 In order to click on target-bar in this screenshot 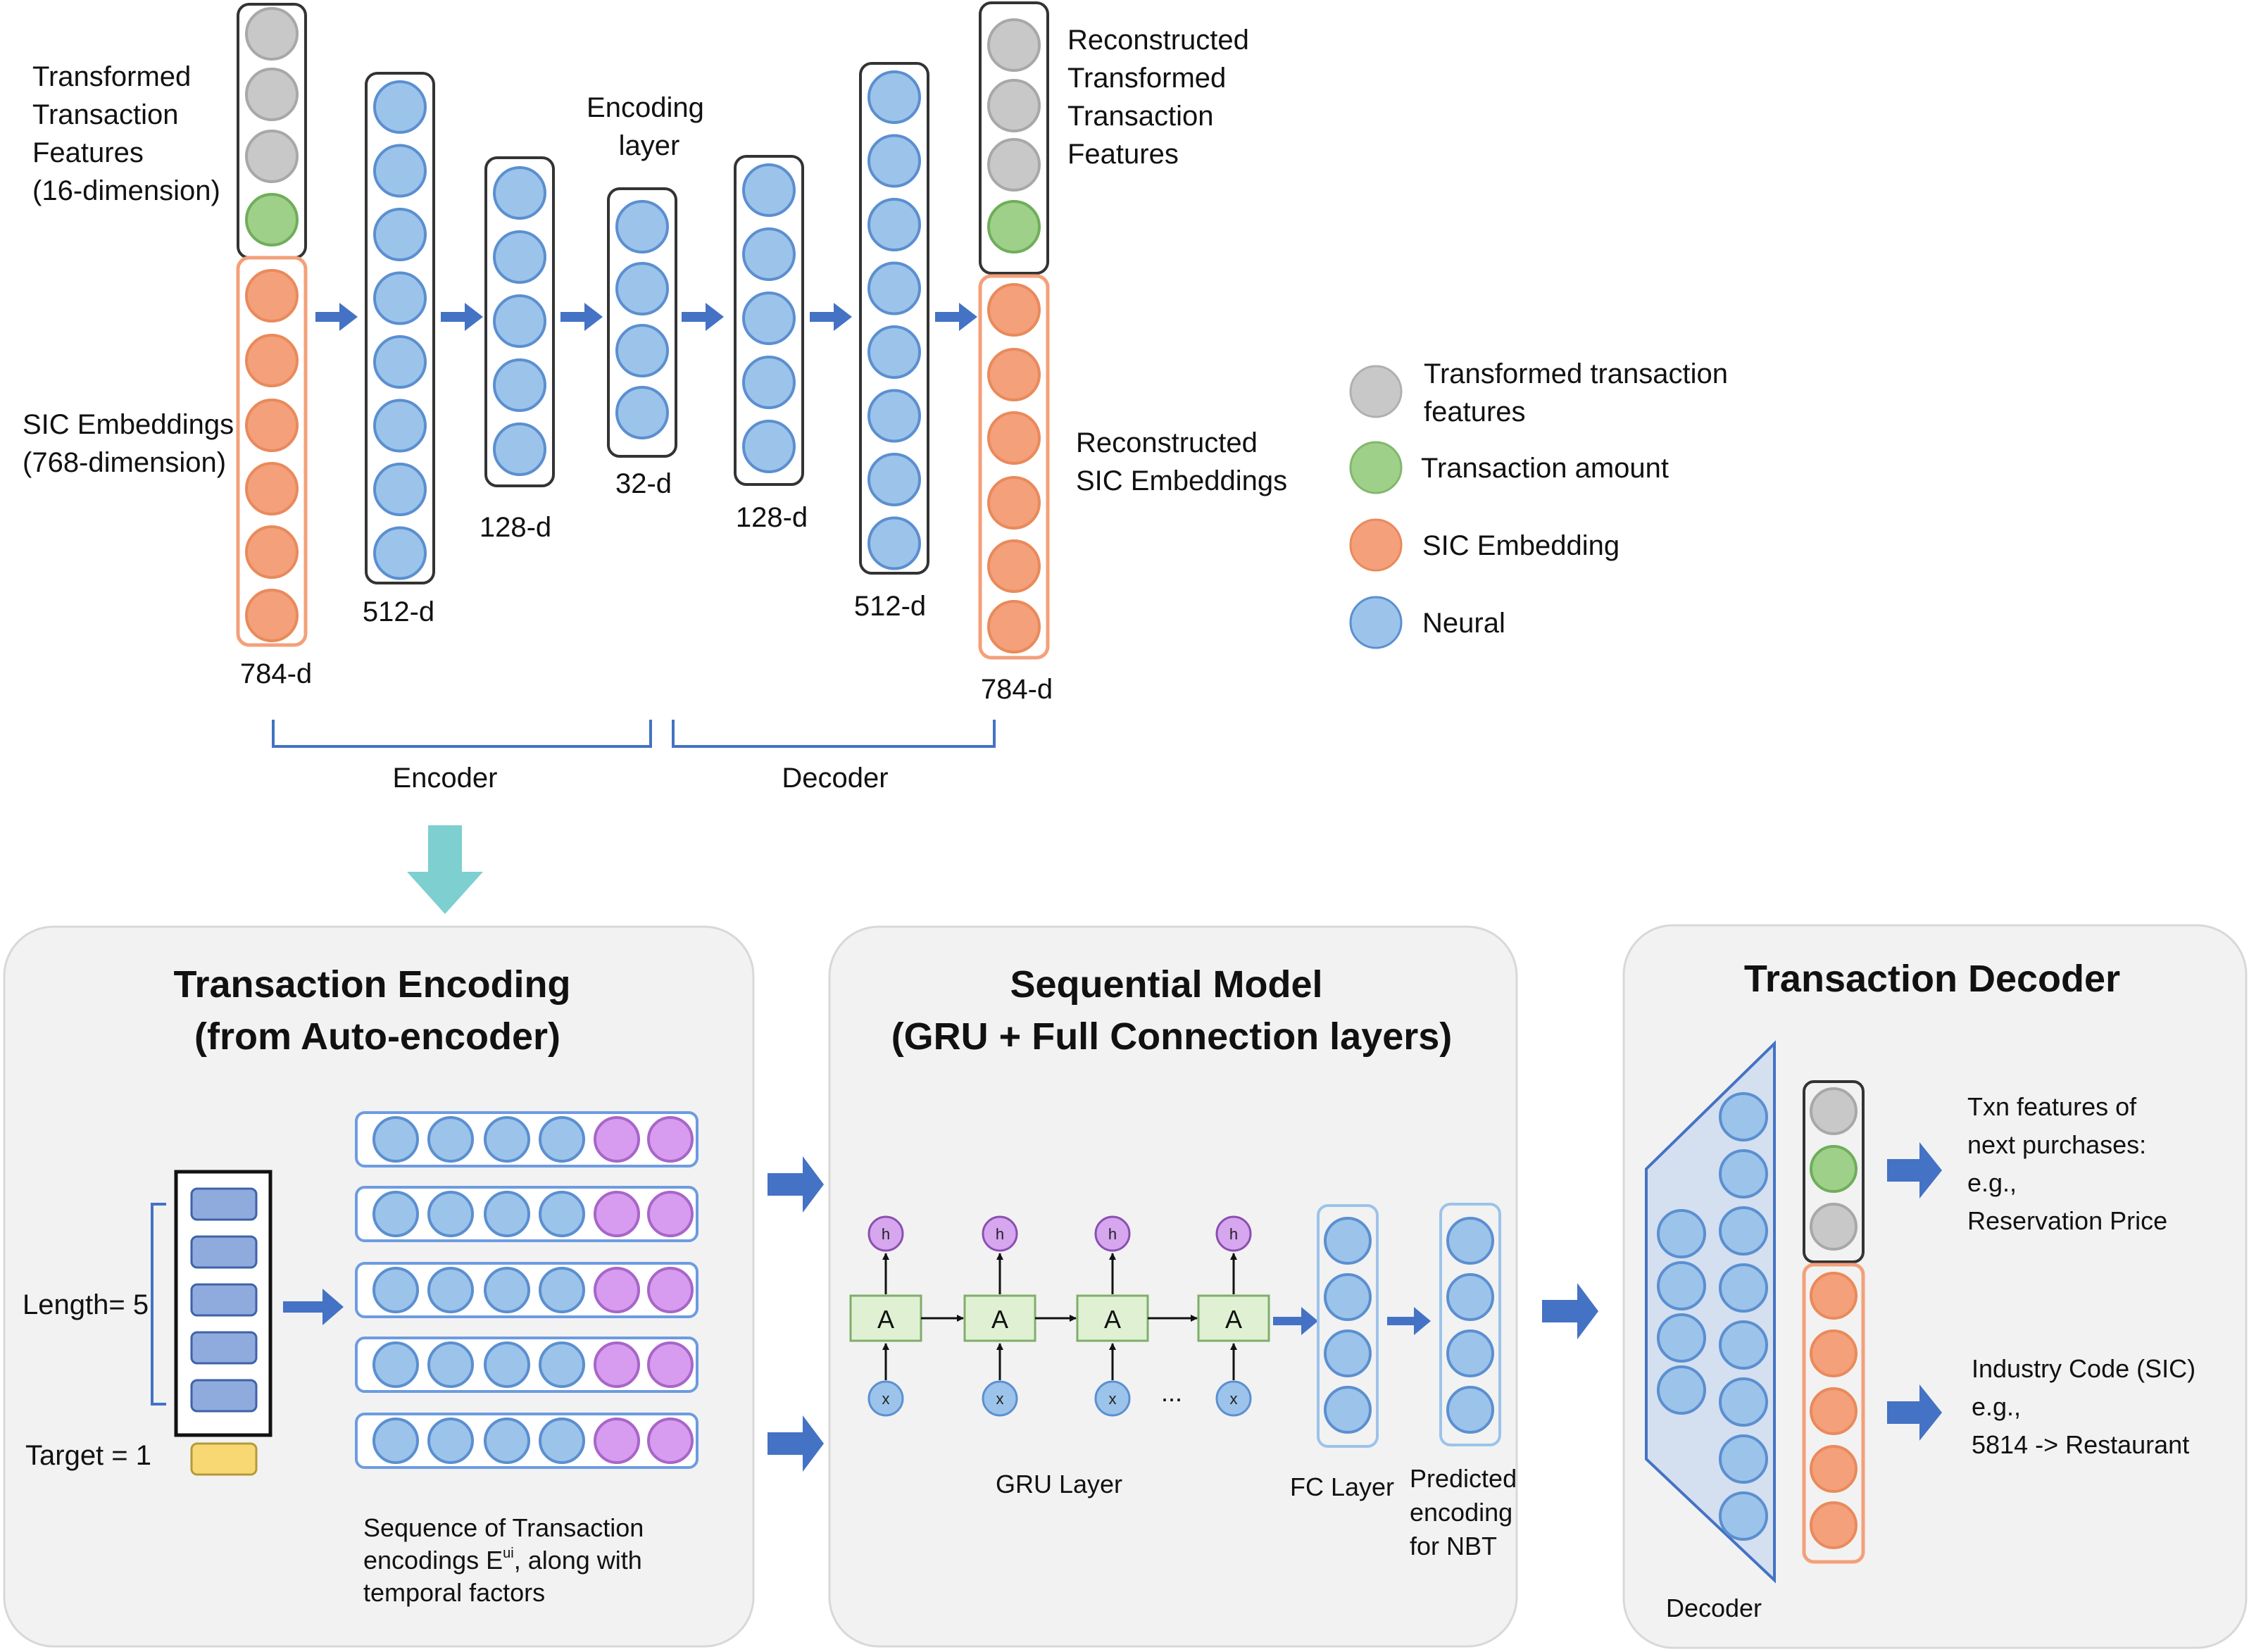, I will do `click(224, 1459)`.